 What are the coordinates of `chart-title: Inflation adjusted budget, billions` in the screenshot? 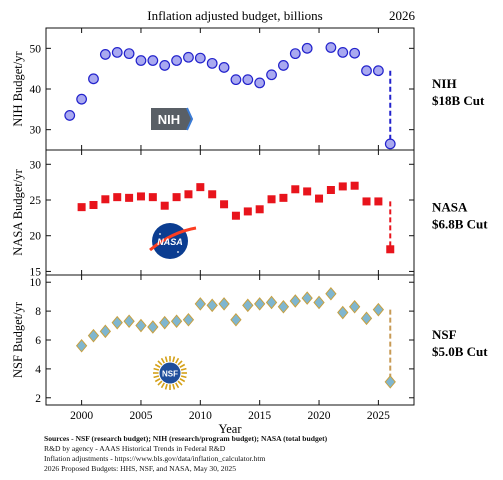 It's located at (234, 15).